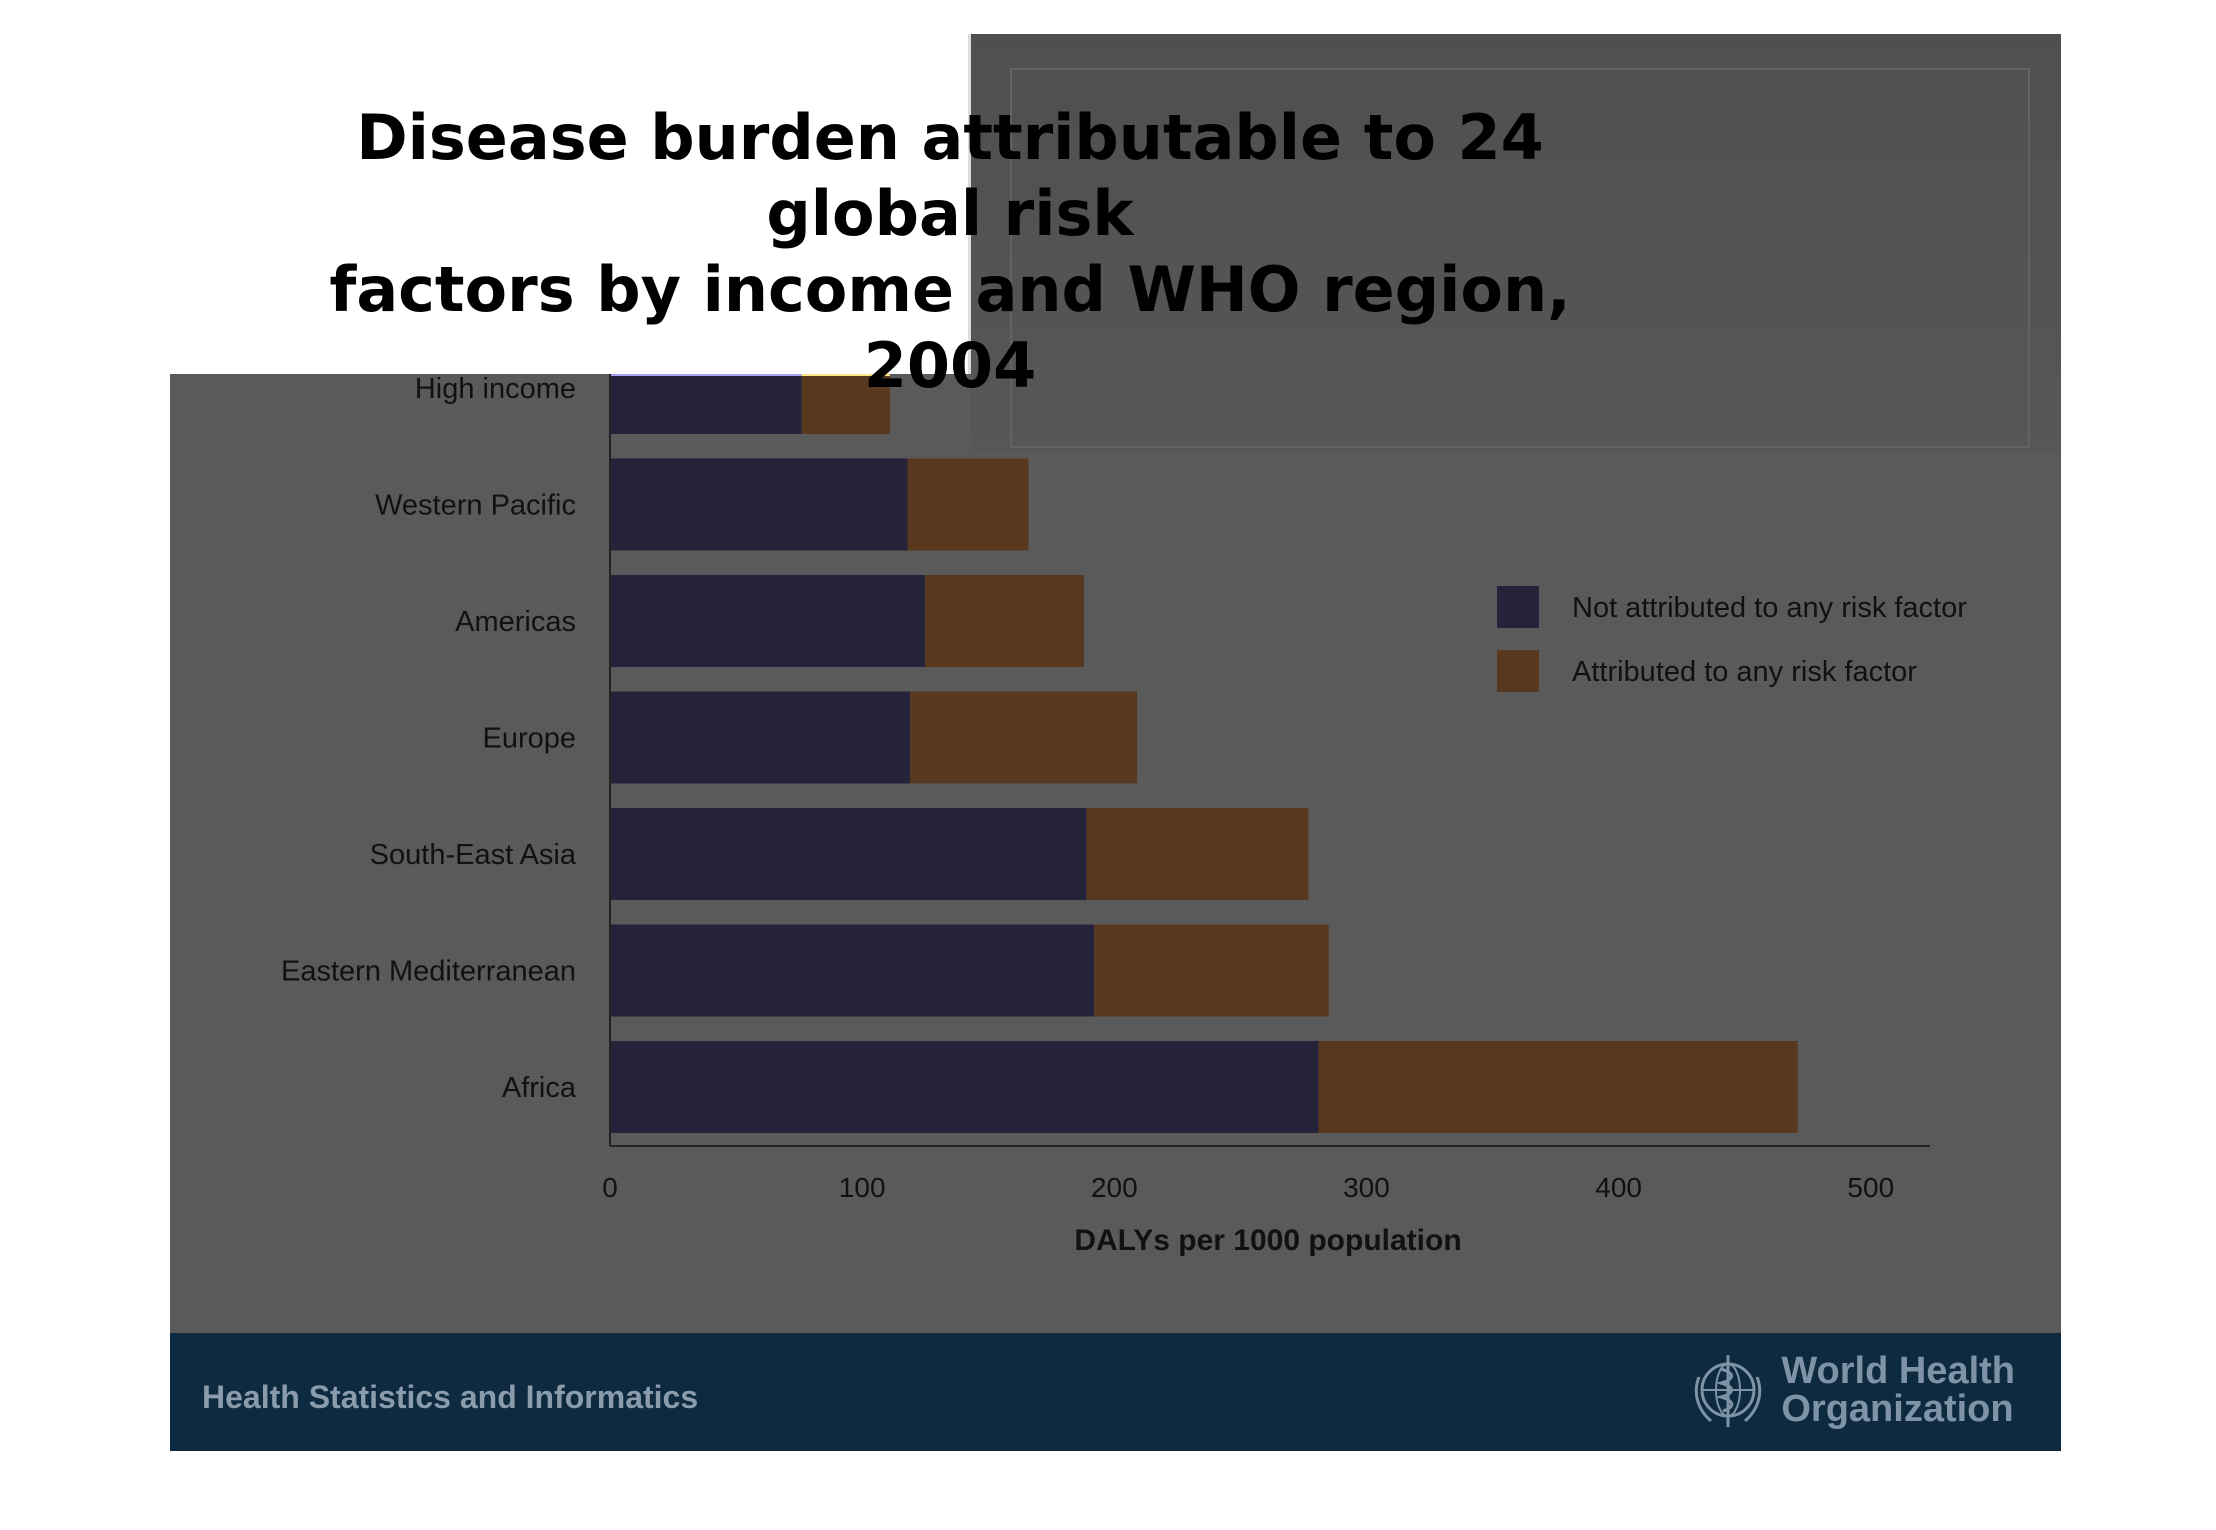  I want to click on bar-americas-attributed, so click(1005, 621).